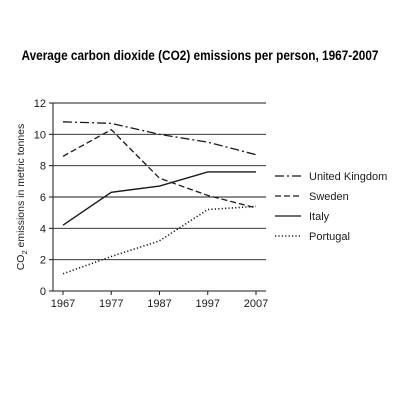 This screenshot has width=400, height=400. I want to click on x-tick-label-2007: 2007, so click(256, 304).